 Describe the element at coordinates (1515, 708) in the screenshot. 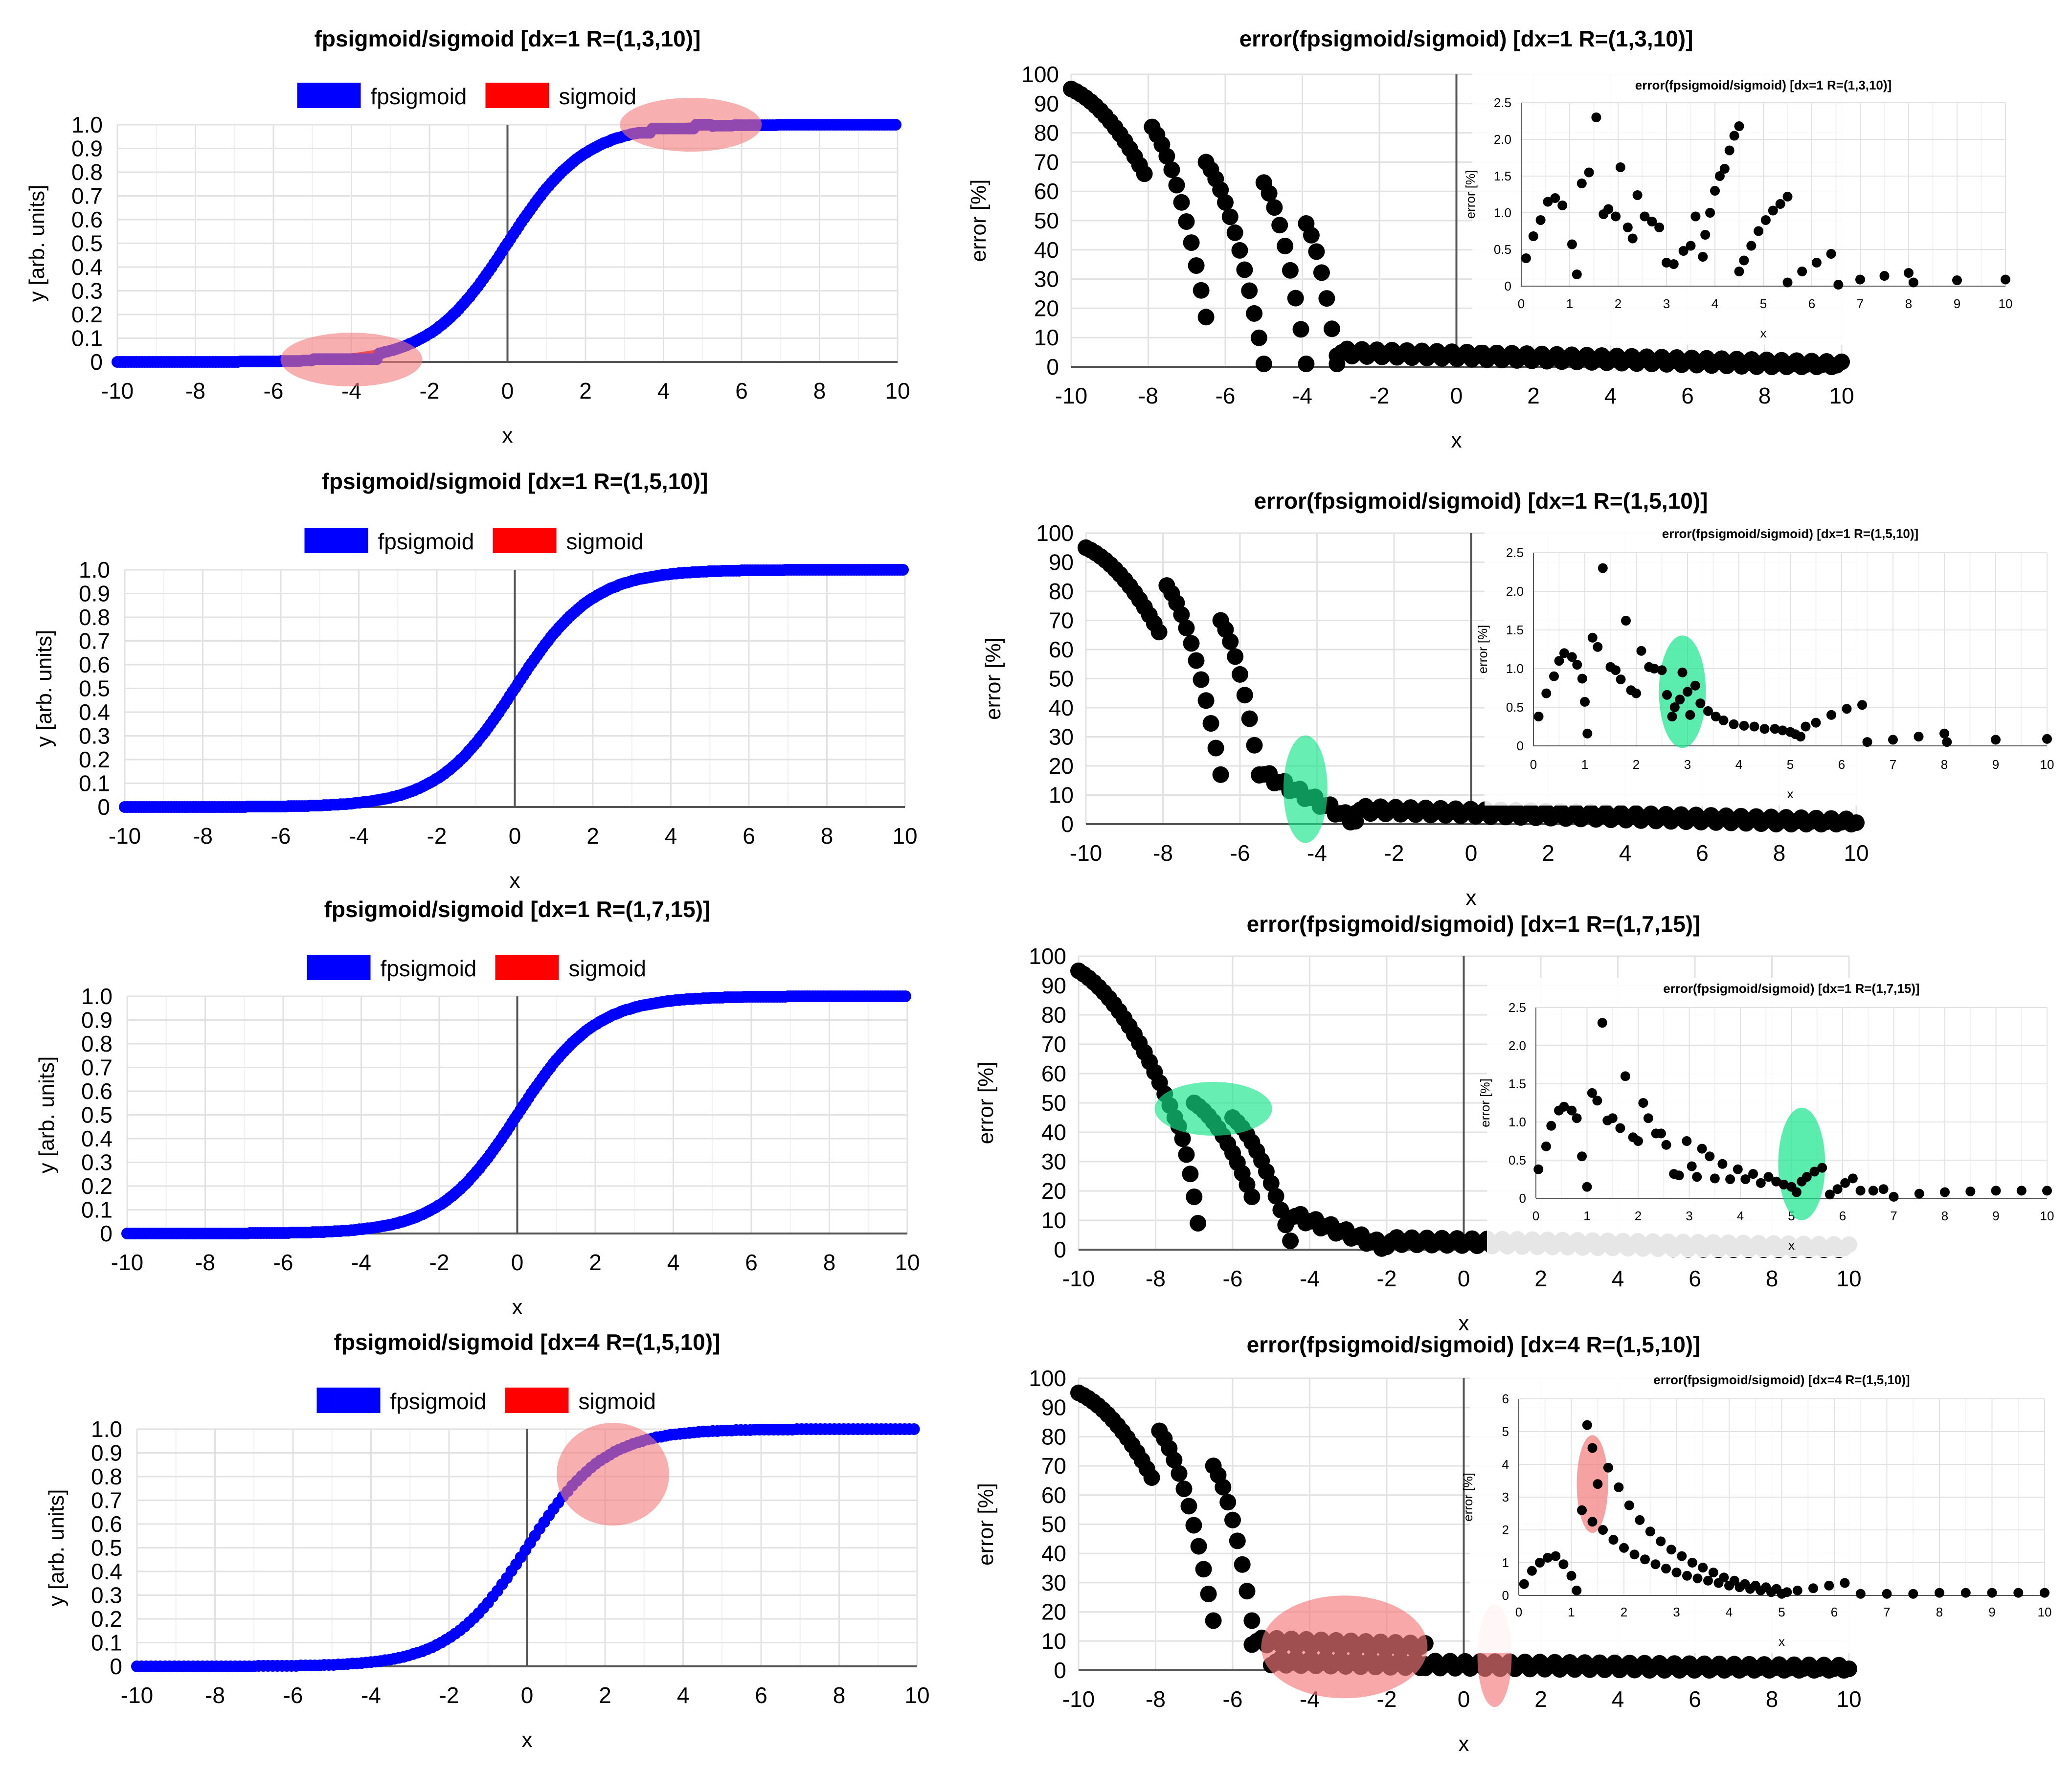

I see `inset-y-tick: 0.5` at that location.